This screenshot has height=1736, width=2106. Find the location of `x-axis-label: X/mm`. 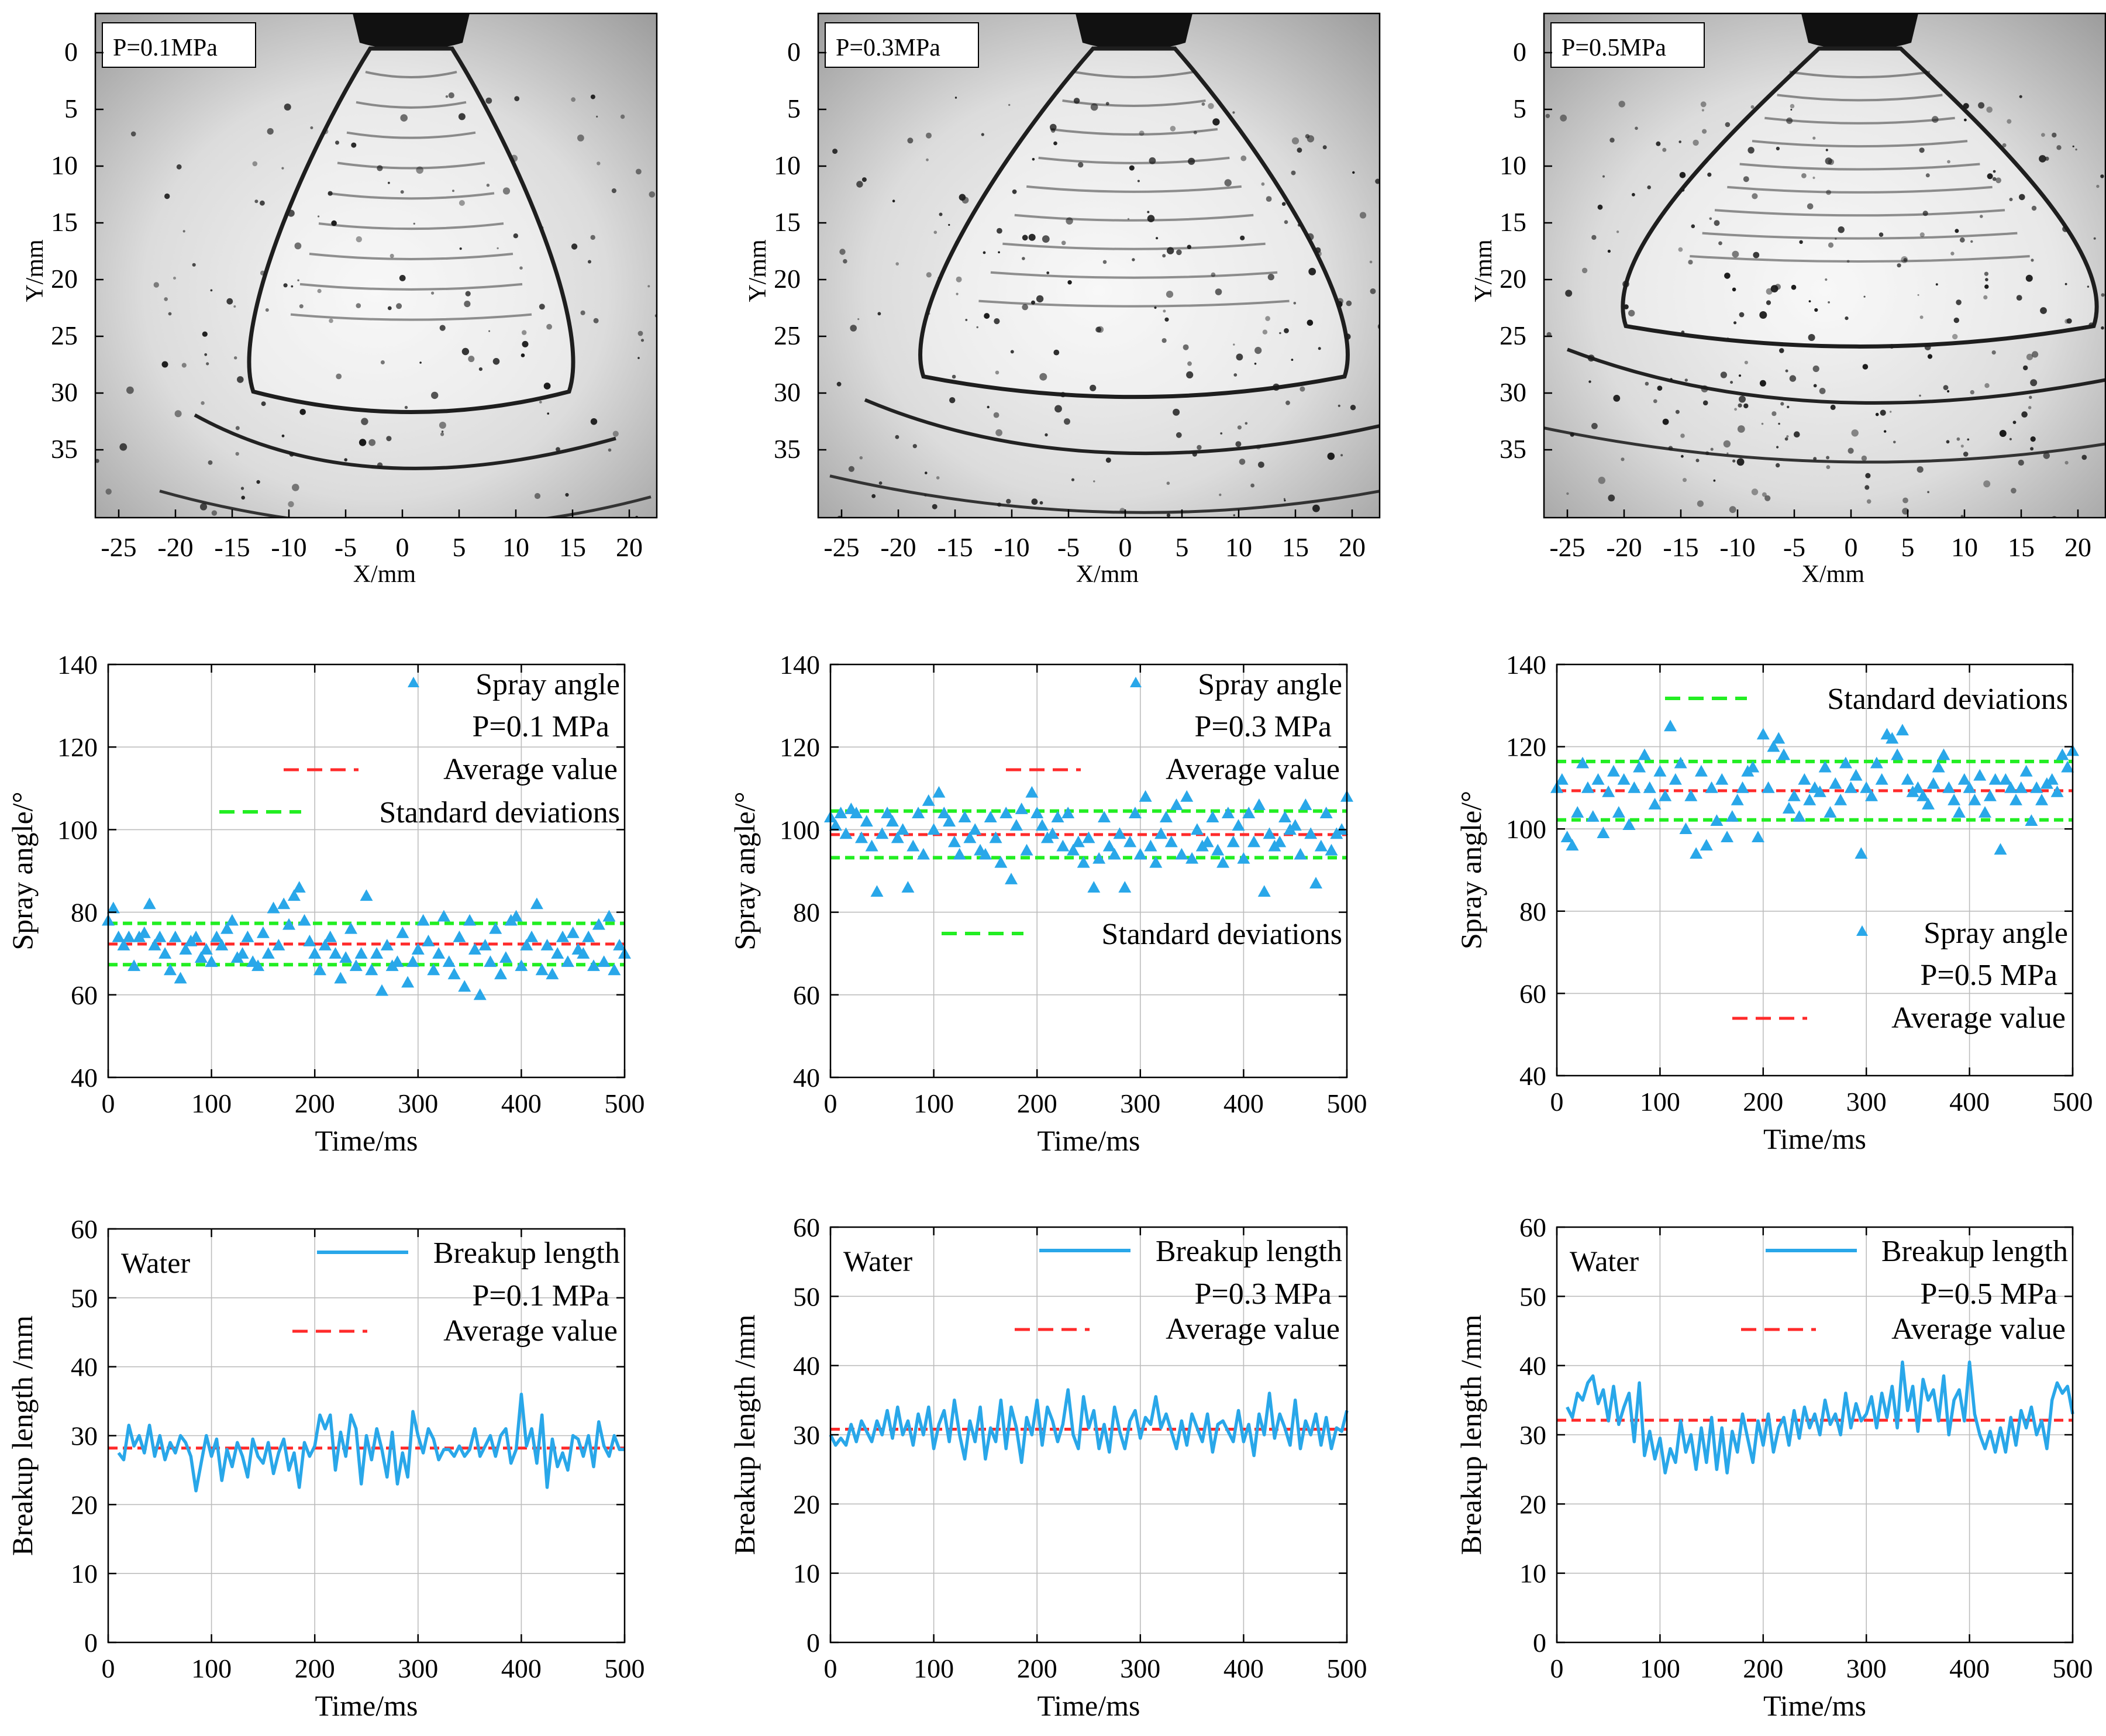

x-axis-label: X/mm is located at coordinates (1107, 574).